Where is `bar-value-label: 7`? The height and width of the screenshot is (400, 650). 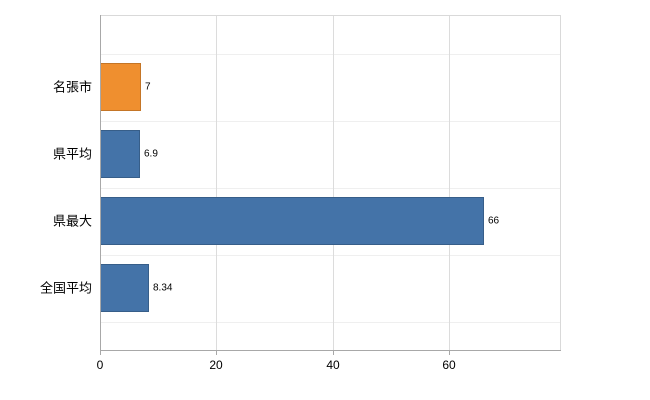 bar-value-label: 7 is located at coordinates (148, 87).